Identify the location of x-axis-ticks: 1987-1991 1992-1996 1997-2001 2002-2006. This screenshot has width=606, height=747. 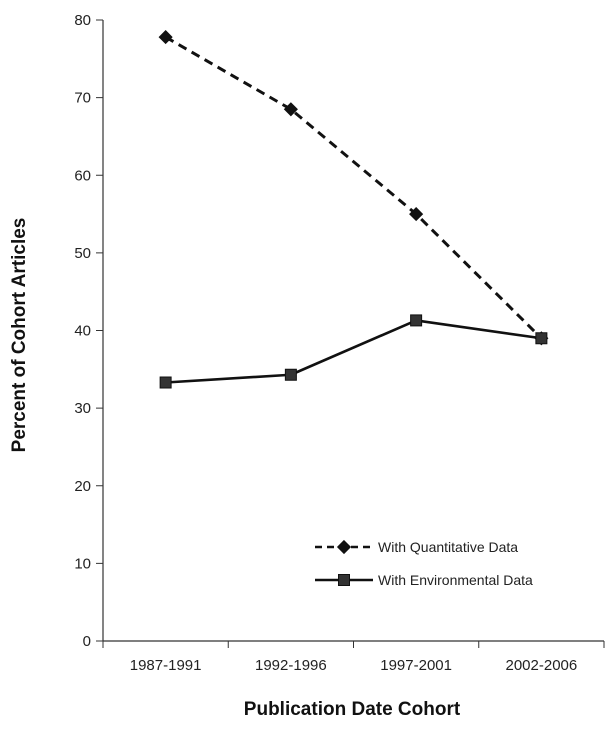
(353, 657).